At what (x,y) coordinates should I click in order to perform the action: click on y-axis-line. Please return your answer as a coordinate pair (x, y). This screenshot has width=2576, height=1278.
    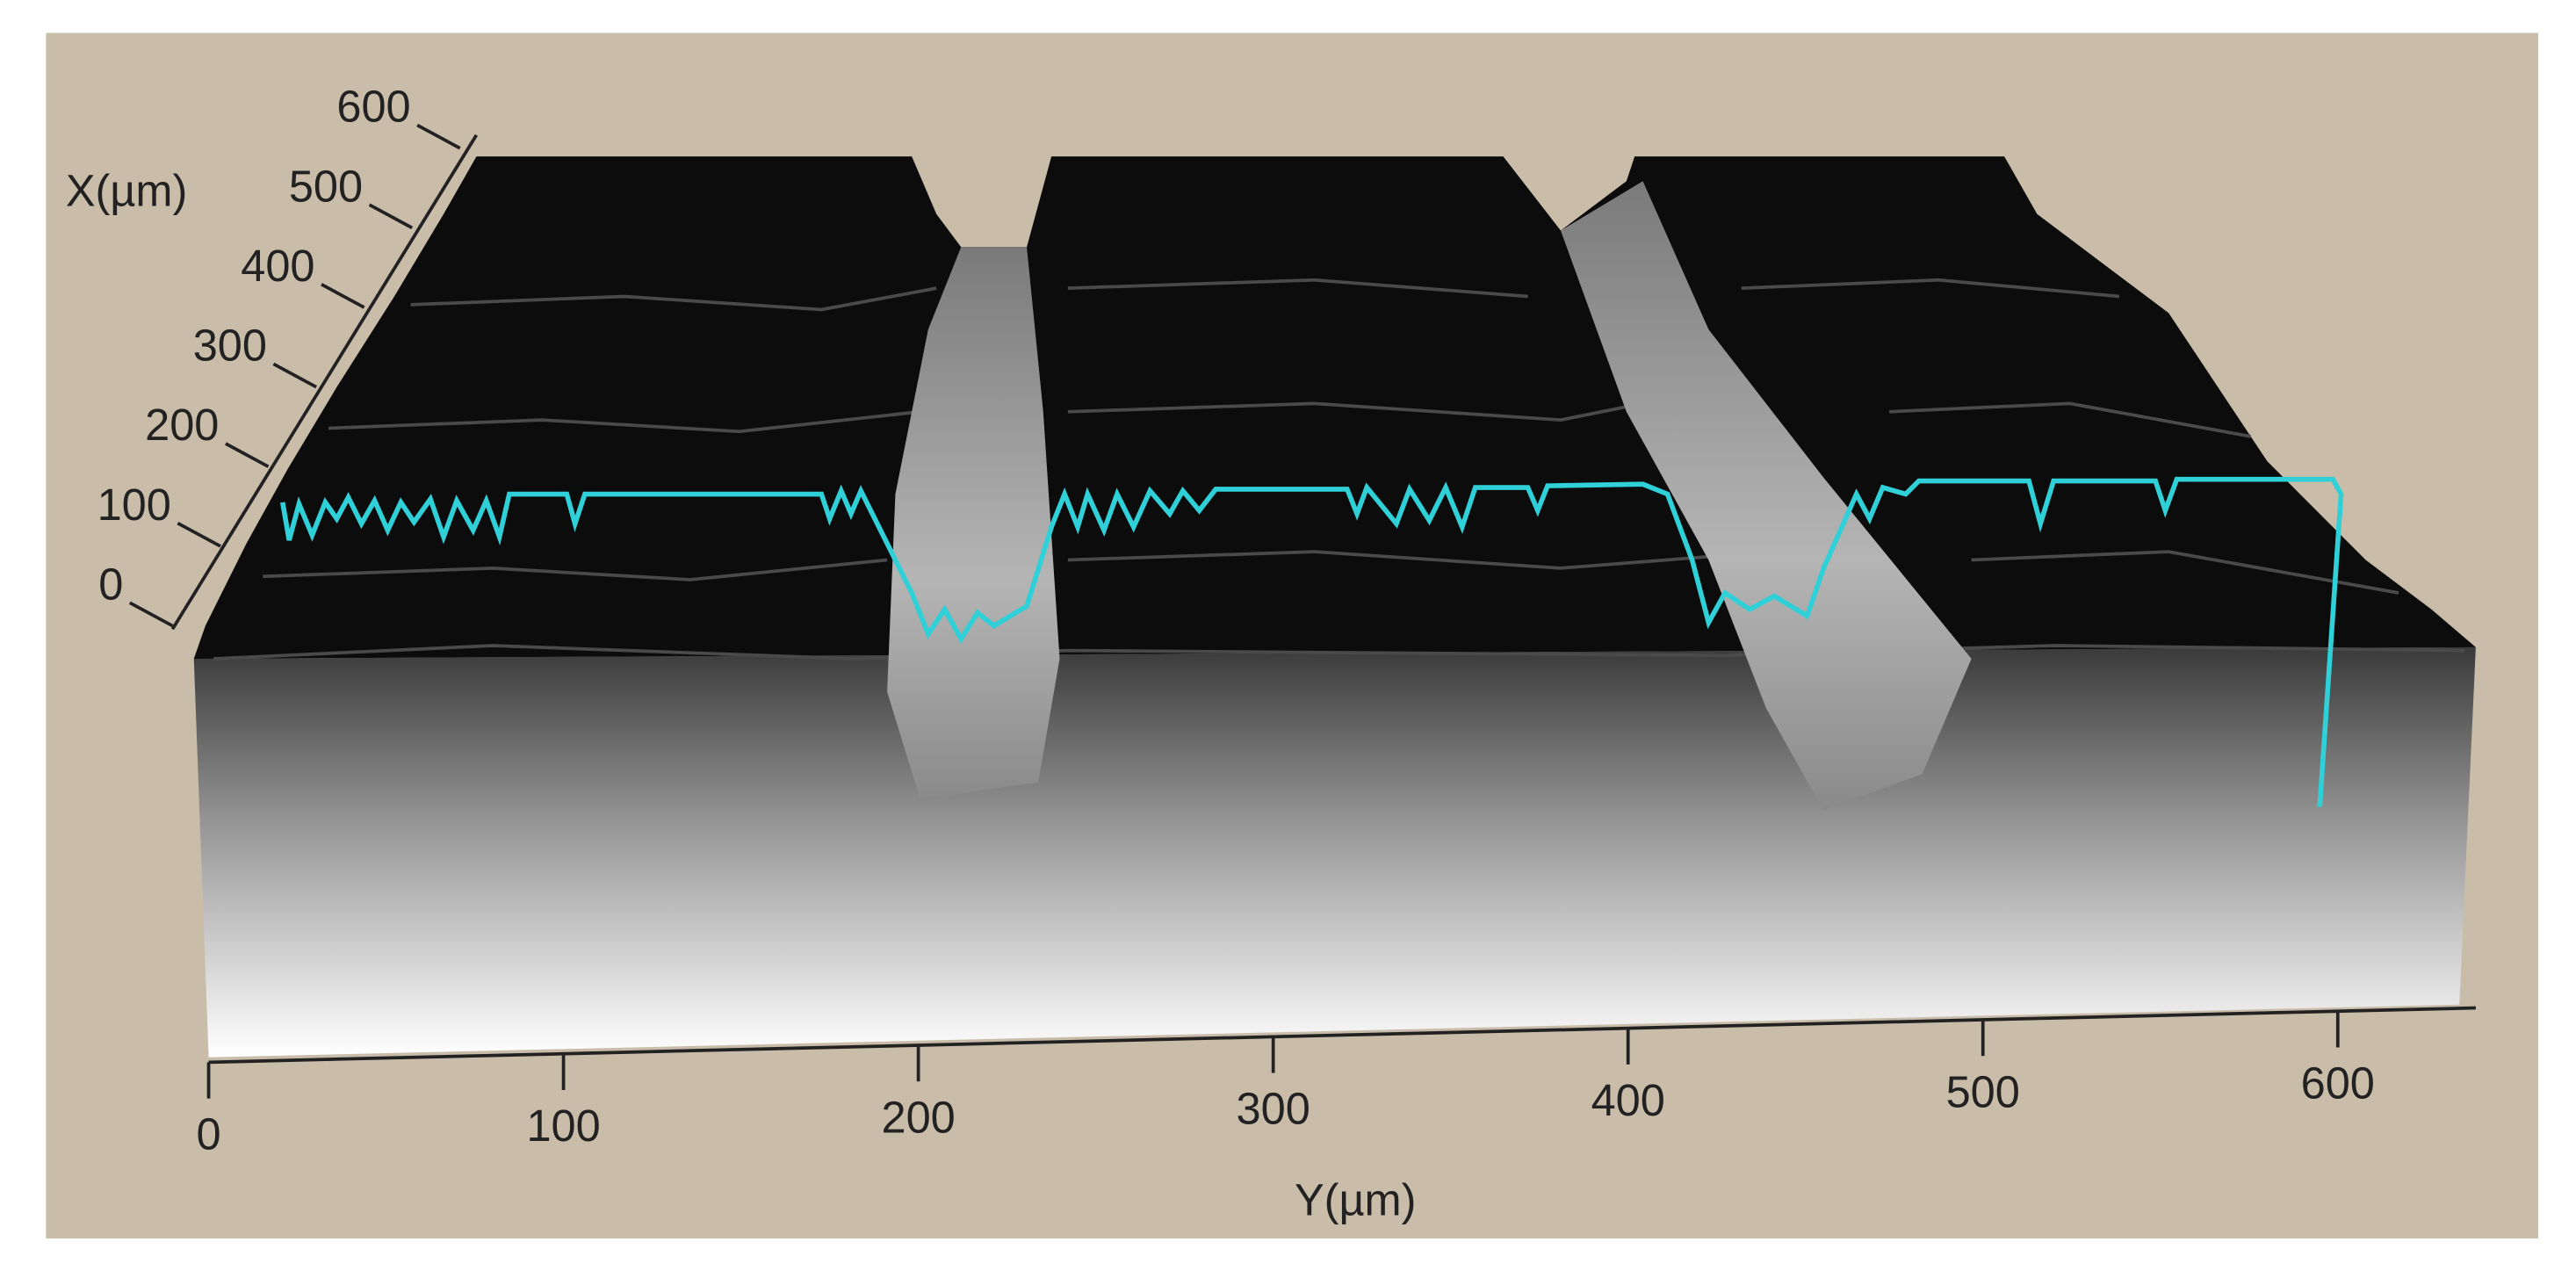
    Looking at the image, I should click on (1342, 1035).